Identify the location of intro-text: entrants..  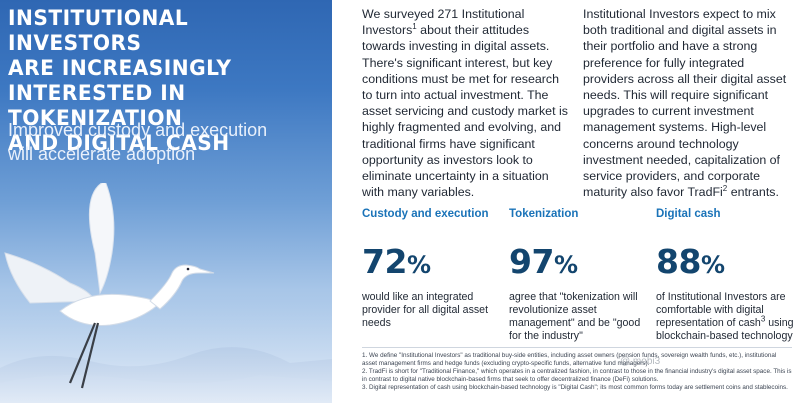
(753, 192).